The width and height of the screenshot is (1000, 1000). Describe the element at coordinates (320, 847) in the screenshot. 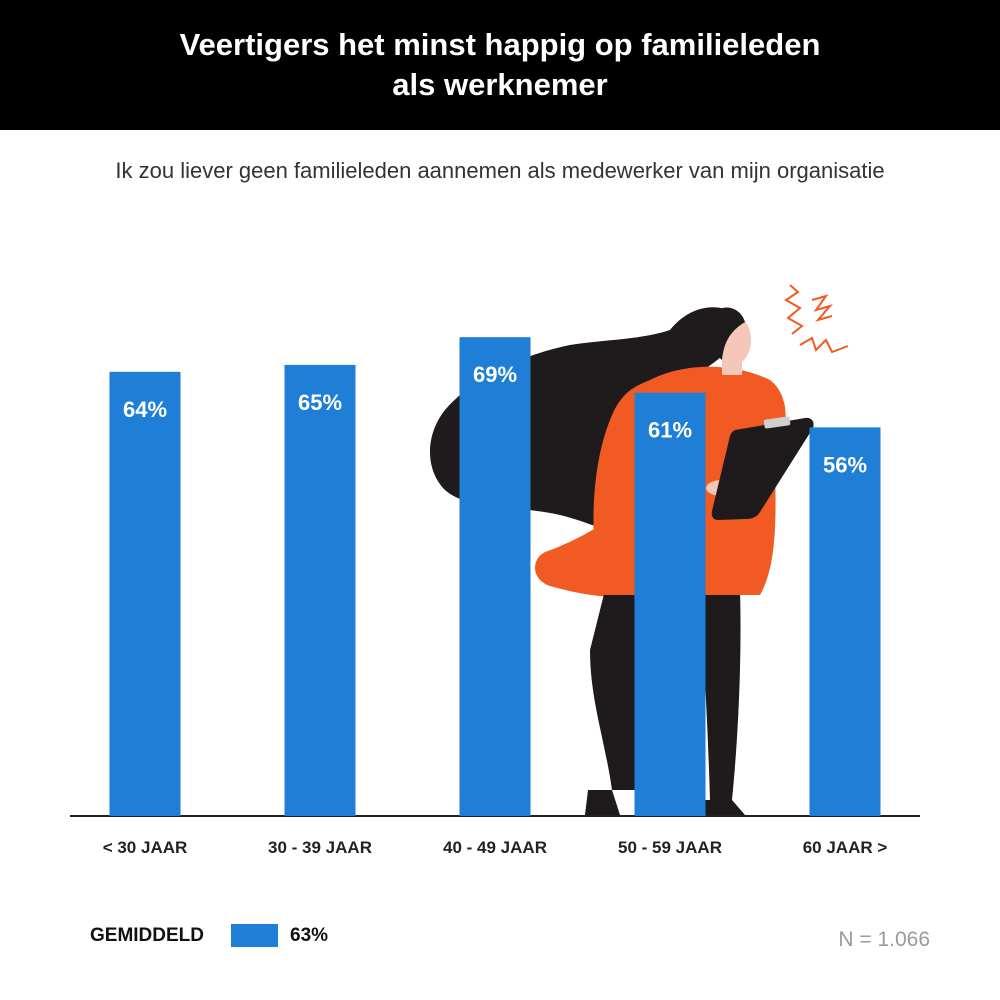

I see `category-label-2: 30 - 39 JAAR` at that location.